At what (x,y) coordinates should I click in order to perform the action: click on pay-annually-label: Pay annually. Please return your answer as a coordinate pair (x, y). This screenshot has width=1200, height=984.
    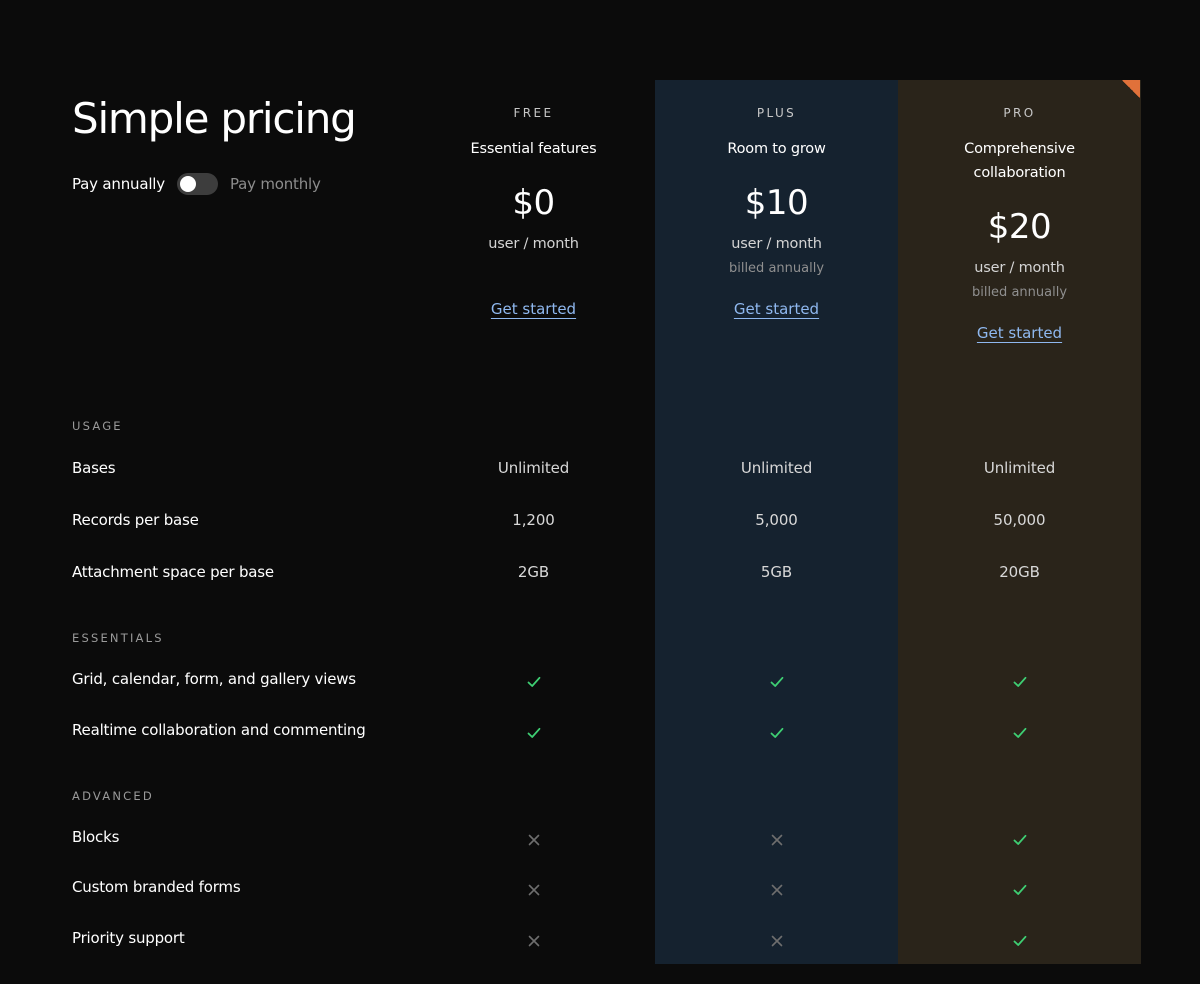
    Looking at the image, I should click on (118, 184).